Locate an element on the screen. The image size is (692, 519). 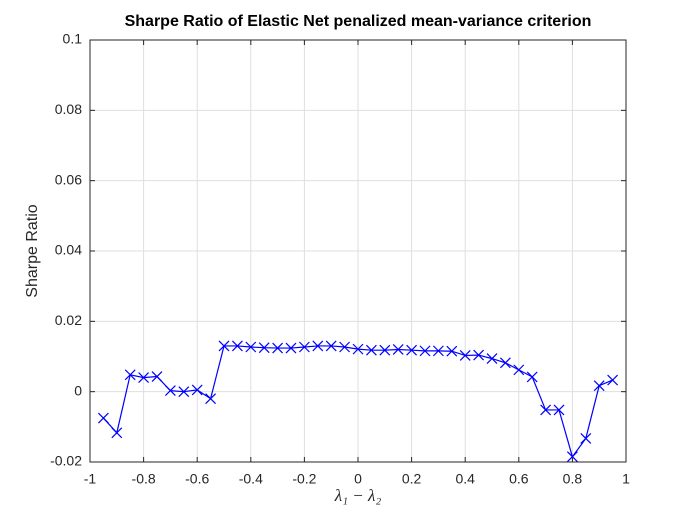
x-axis-label: λ₁ − λ₂ is located at coordinates (358, 495).